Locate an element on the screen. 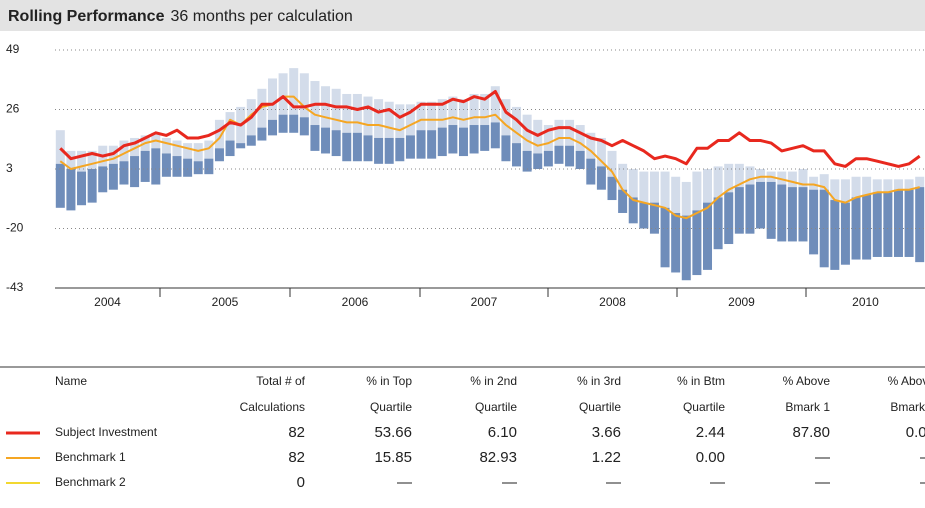  y-tick-label: 49 is located at coordinates (13, 49).